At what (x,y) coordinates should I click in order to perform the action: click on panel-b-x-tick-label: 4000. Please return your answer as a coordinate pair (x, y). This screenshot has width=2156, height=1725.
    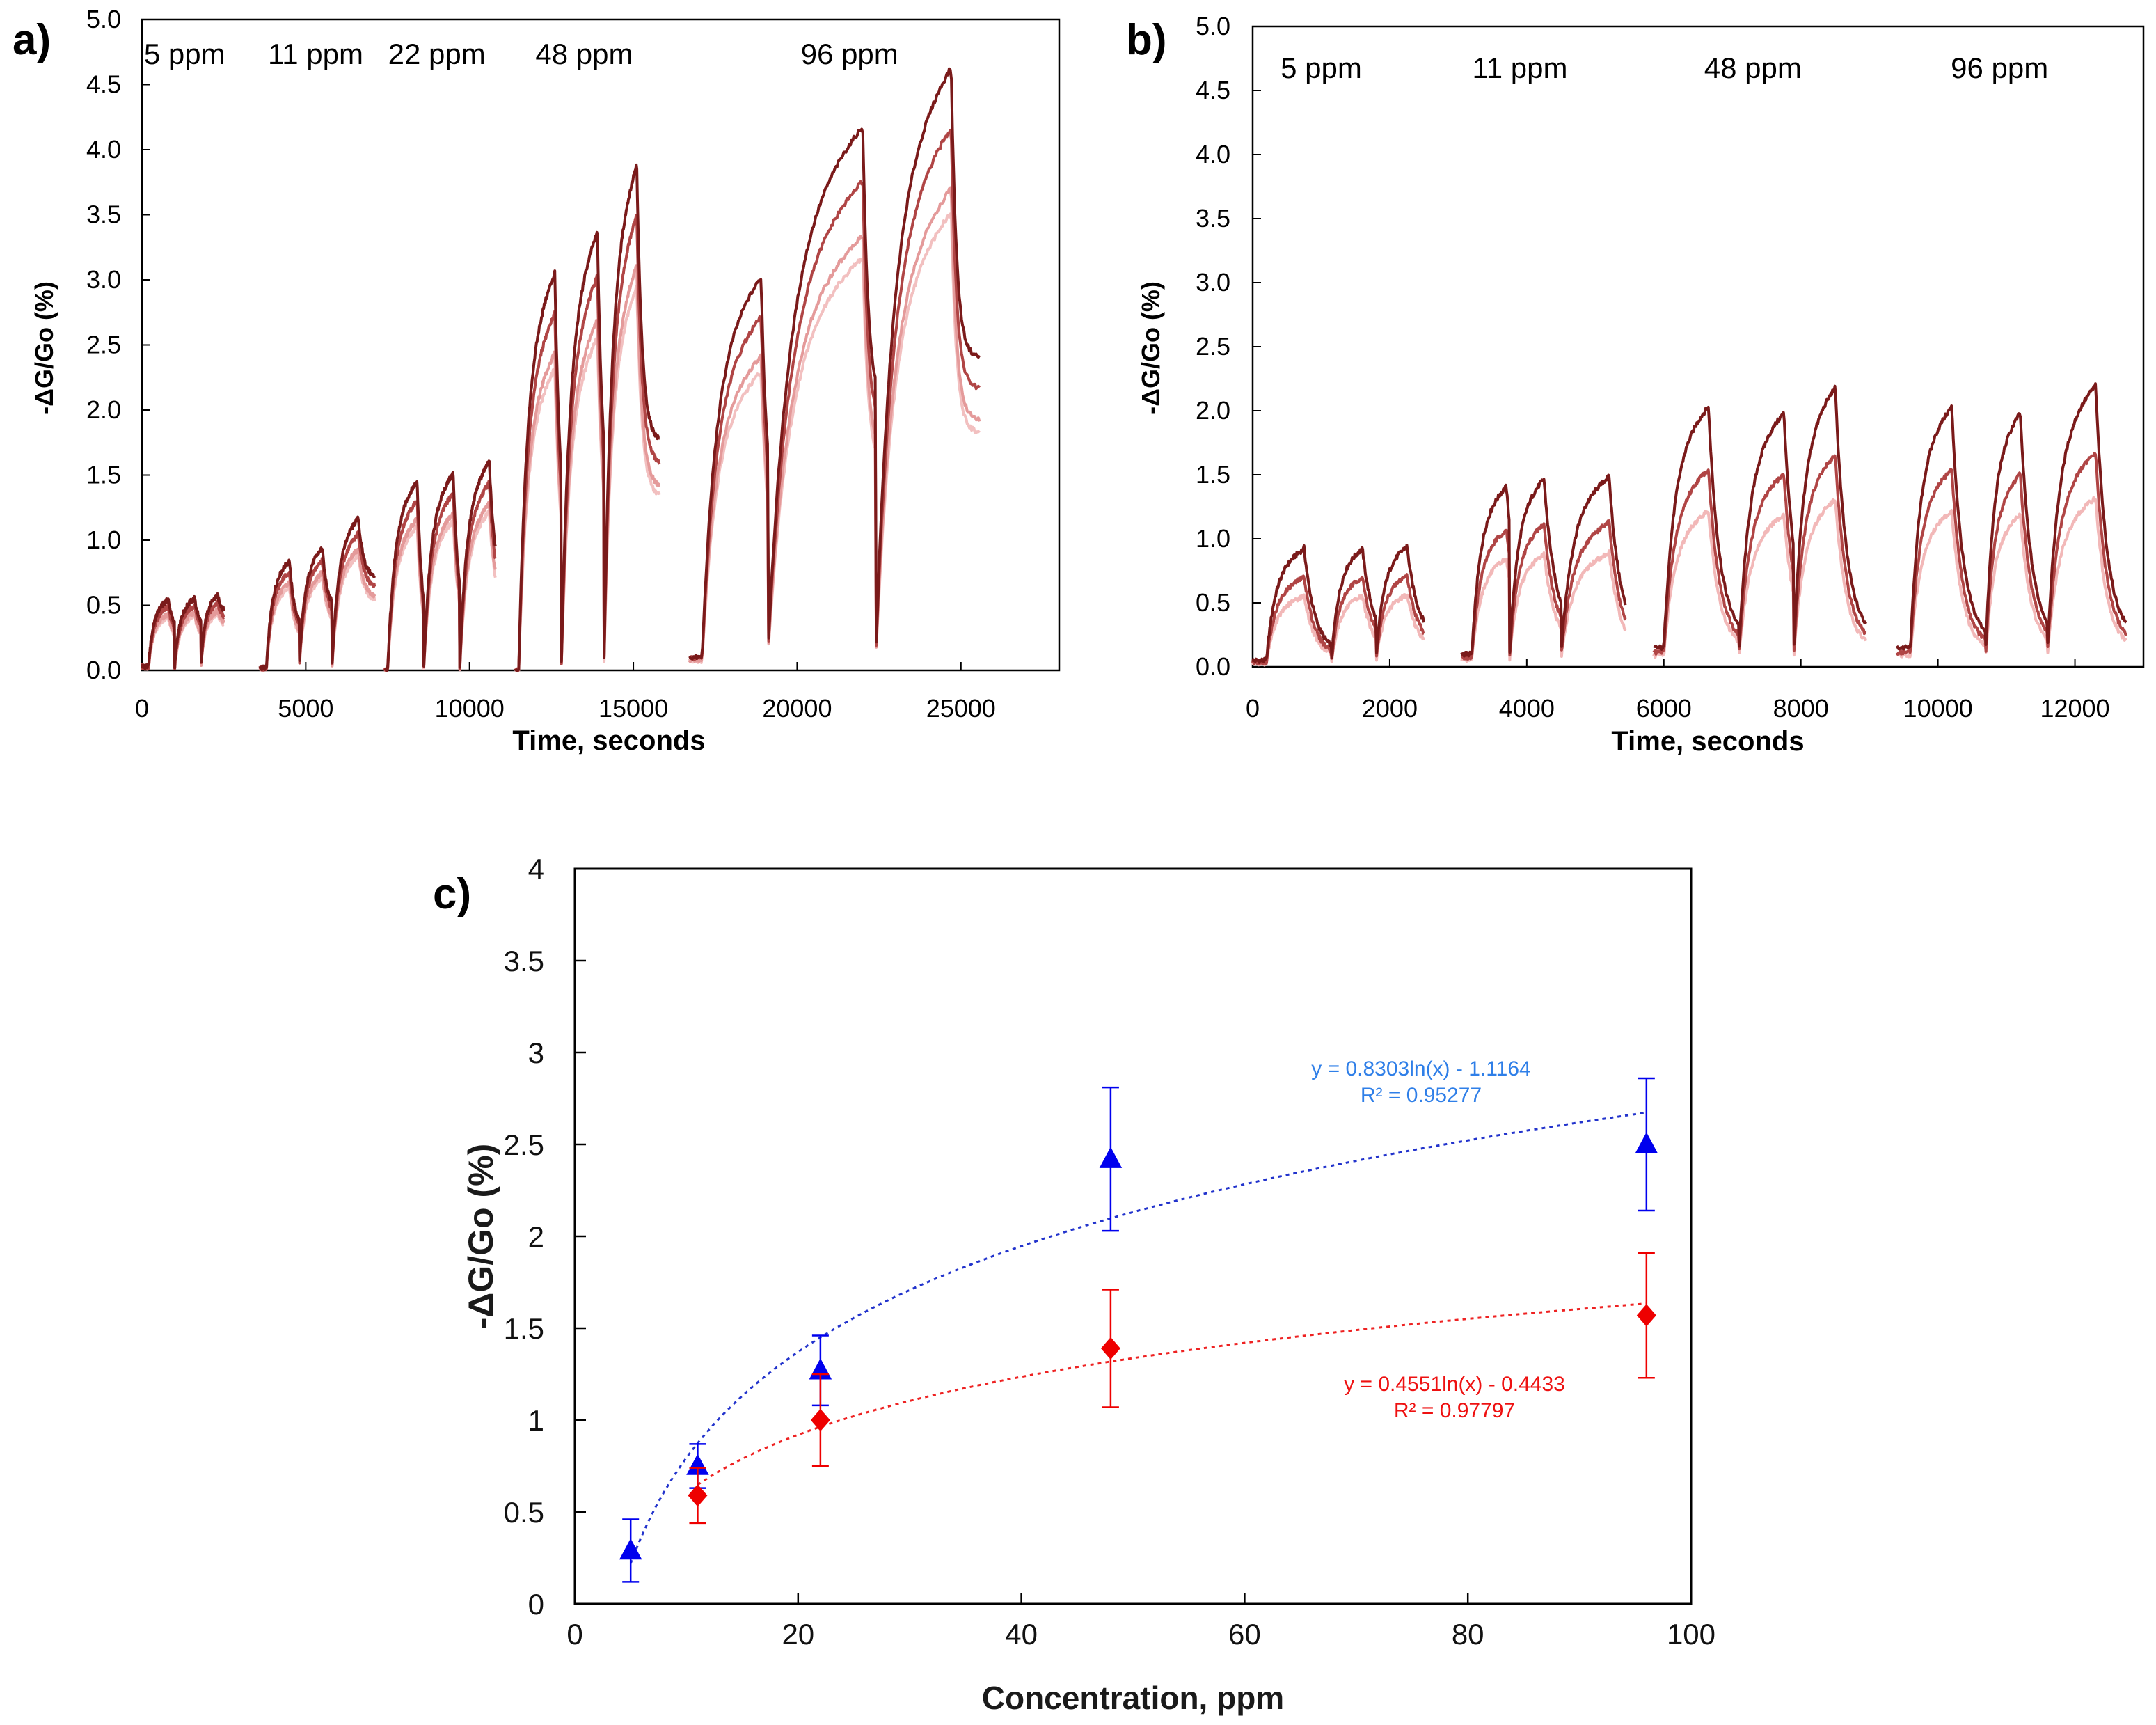
    Looking at the image, I should click on (1527, 708).